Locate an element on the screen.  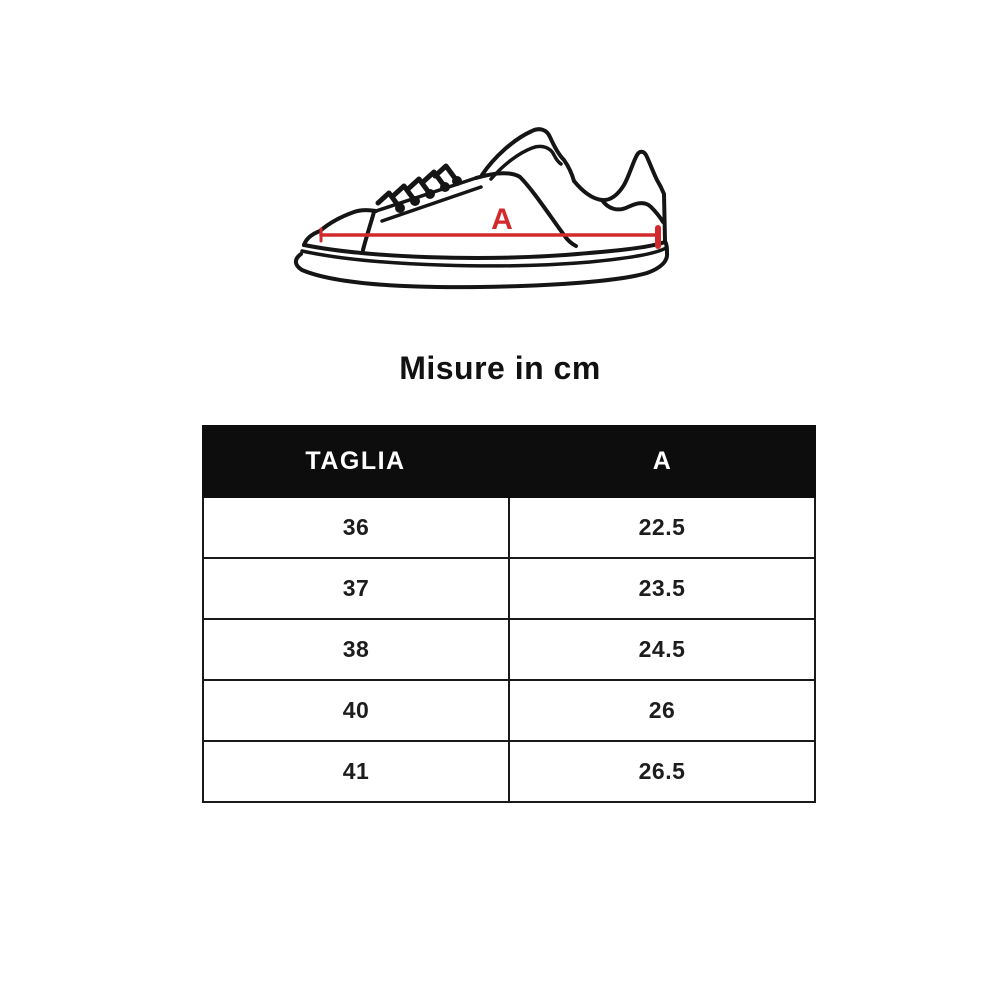
measure-label-a: A is located at coordinates (502, 219).